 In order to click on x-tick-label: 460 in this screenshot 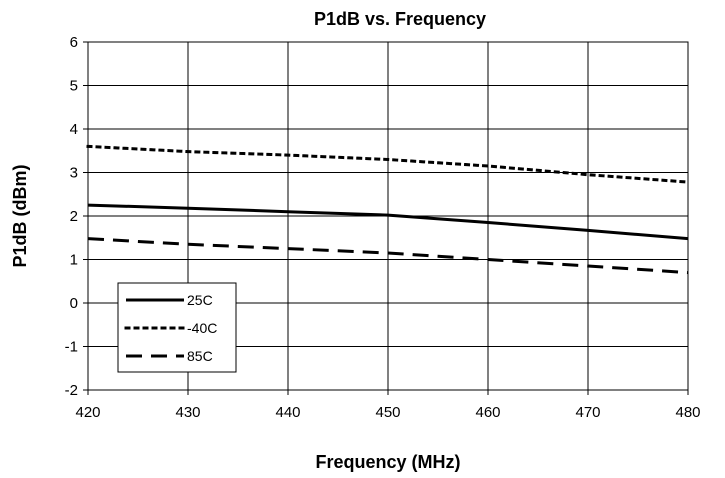, I will do `click(487, 412)`.